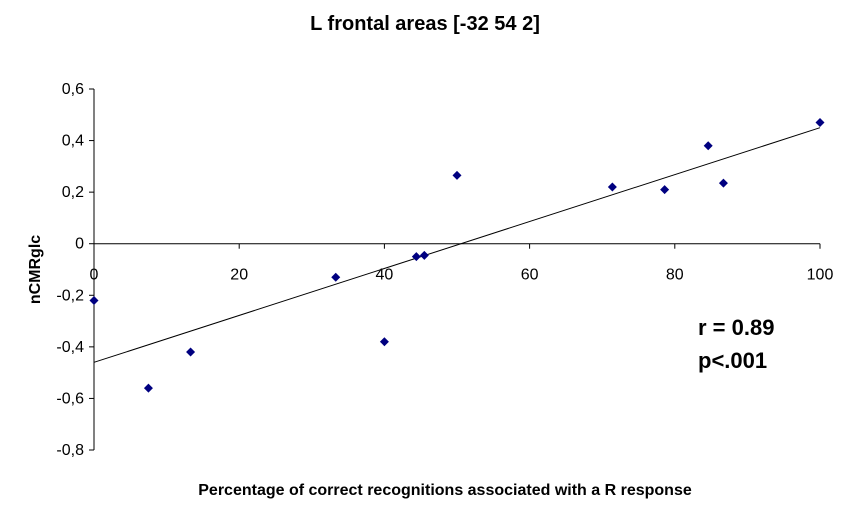 The width and height of the screenshot is (845, 507). I want to click on y-tick-label: 0,6, so click(73, 89).